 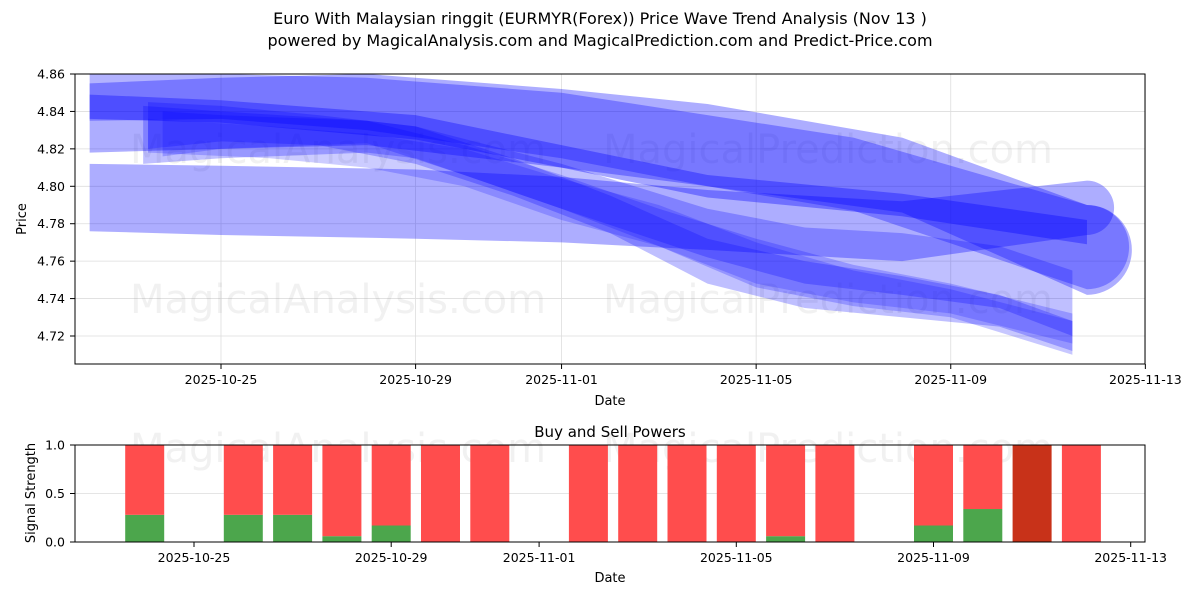 I want to click on y-tick-label: 4.72, so click(x=51, y=336).